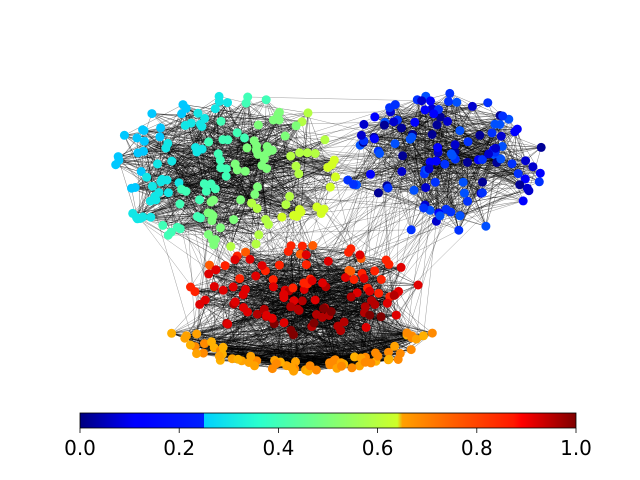  Describe the element at coordinates (378, 448) in the screenshot. I see `colorbar-tick-label: 0.6` at that location.